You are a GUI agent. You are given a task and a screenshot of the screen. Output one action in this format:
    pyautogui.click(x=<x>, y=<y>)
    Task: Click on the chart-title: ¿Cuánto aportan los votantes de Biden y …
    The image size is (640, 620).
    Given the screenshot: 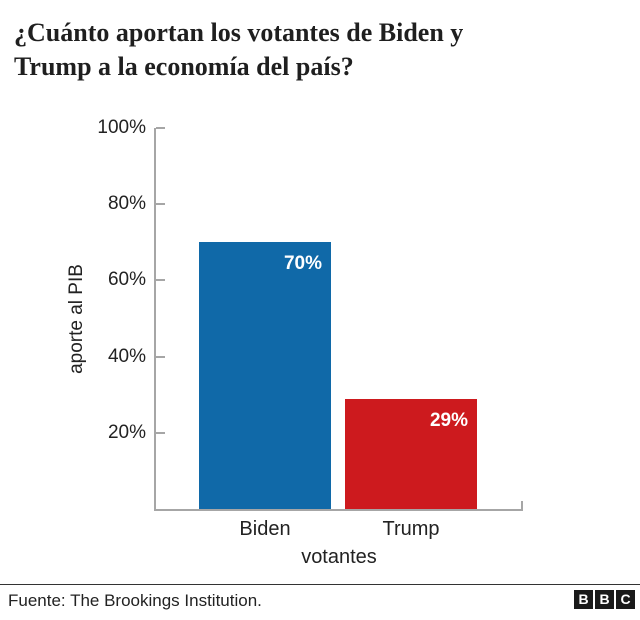 What is the action you would take?
    pyautogui.click(x=239, y=49)
    